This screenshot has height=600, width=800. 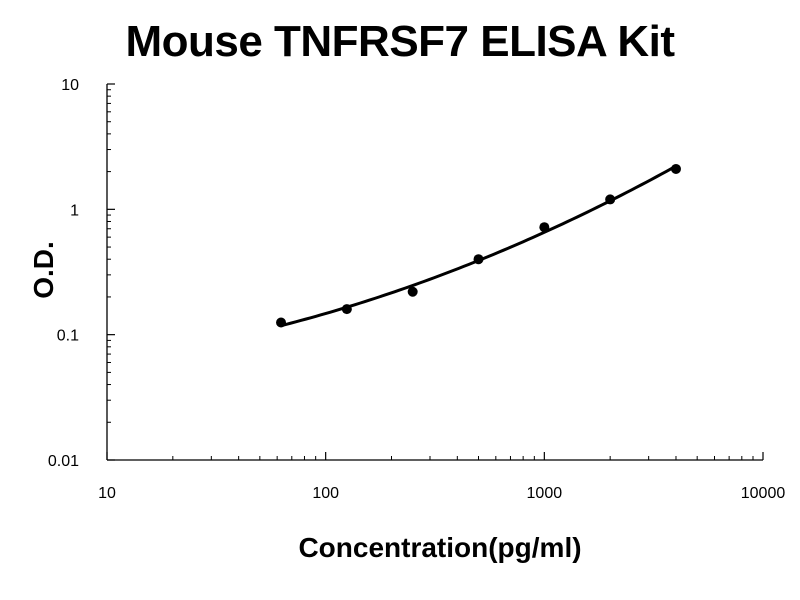 What do you see at coordinates (400, 41) in the screenshot?
I see `chart-title: Mouse TNFRSF7 ELISA Kit` at bounding box center [400, 41].